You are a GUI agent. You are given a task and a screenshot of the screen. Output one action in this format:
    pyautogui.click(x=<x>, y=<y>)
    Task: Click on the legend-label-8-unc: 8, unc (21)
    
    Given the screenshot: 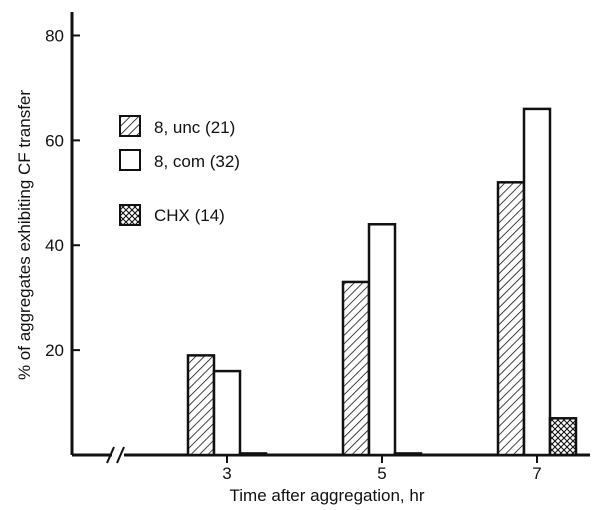 What is the action you would take?
    pyautogui.click(x=194, y=127)
    